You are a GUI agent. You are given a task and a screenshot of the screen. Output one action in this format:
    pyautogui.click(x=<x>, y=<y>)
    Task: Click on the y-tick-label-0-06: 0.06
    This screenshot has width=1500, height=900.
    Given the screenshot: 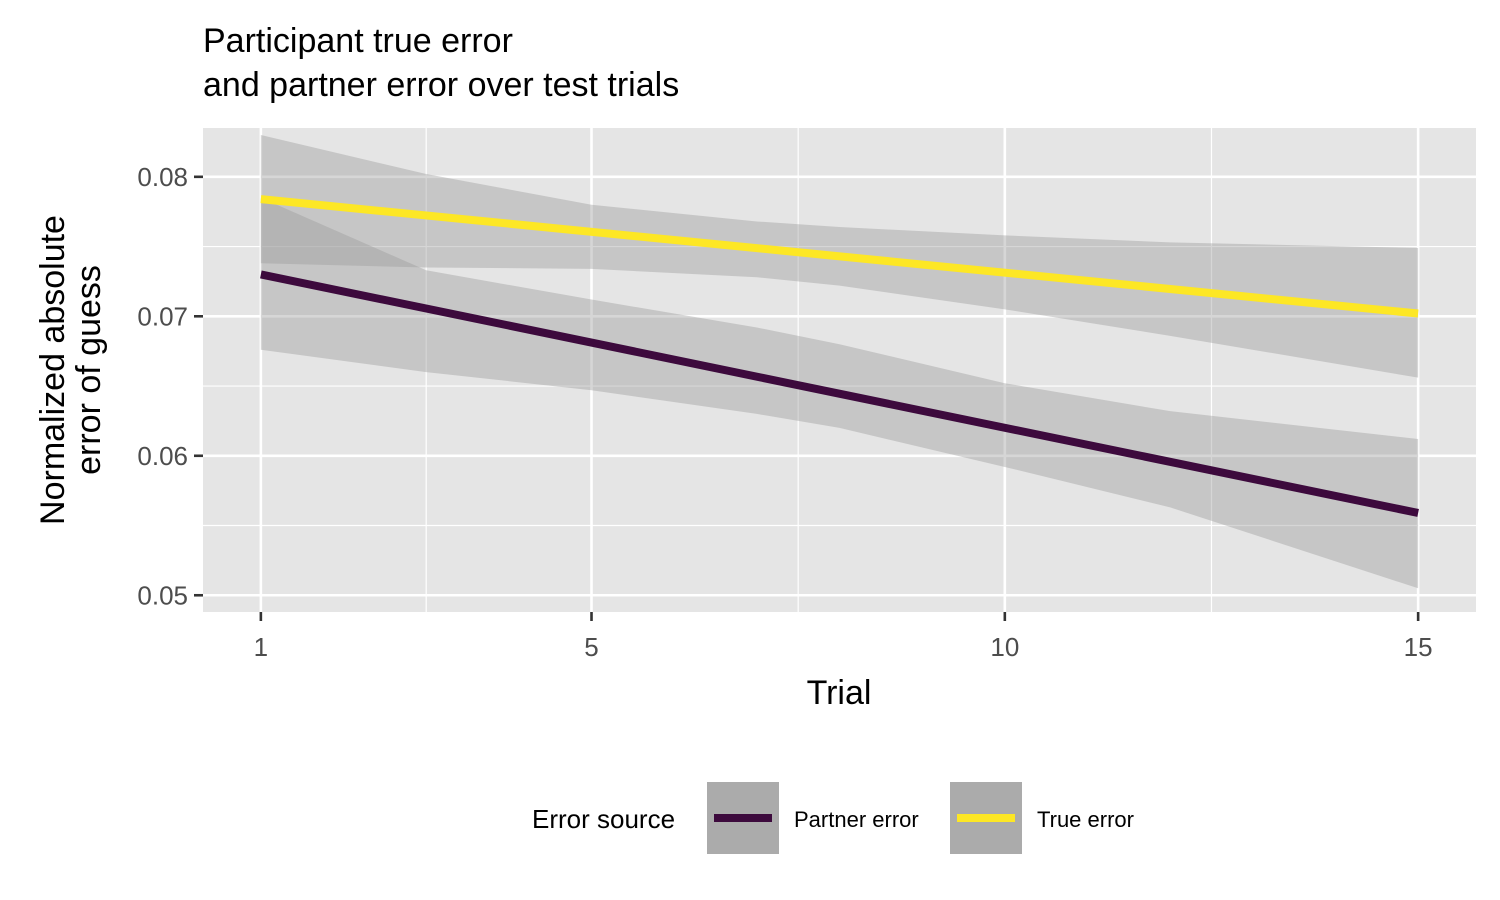 What is the action you would take?
    pyautogui.click(x=162, y=456)
    